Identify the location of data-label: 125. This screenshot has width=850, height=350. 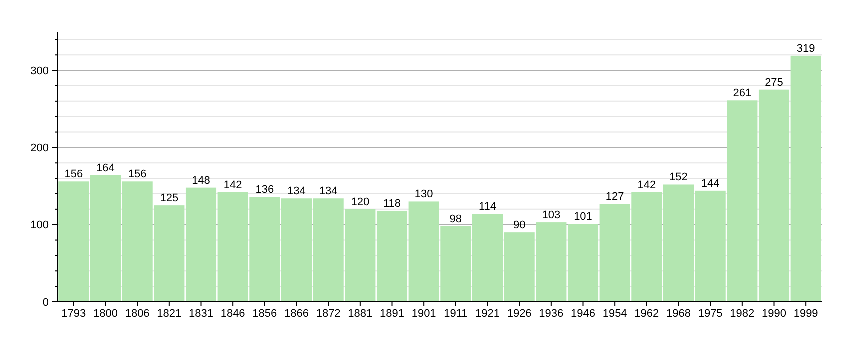
(169, 198).